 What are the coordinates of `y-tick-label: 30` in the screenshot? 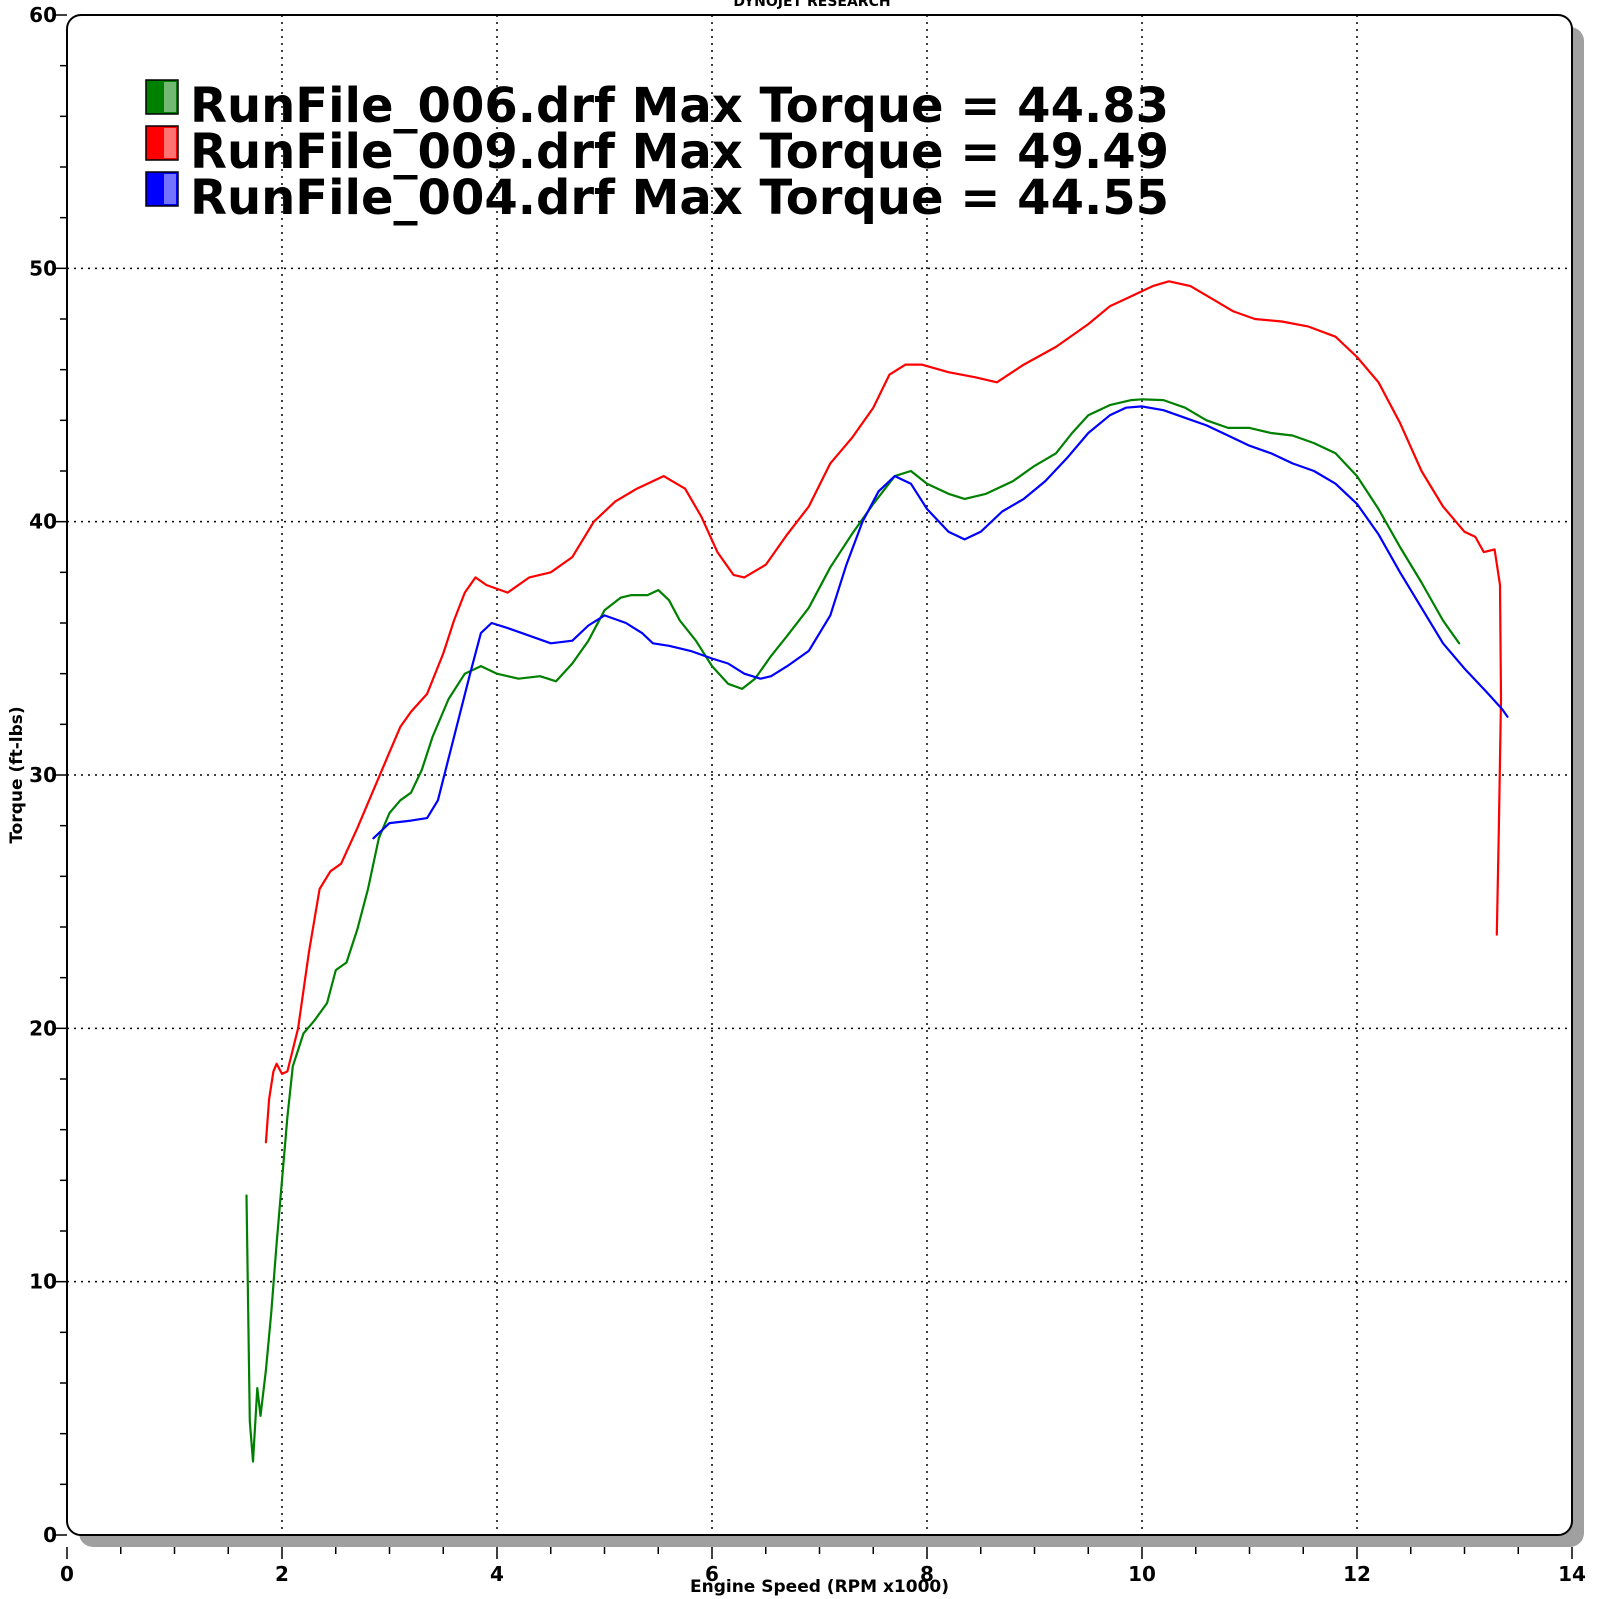 It's located at (43, 775).